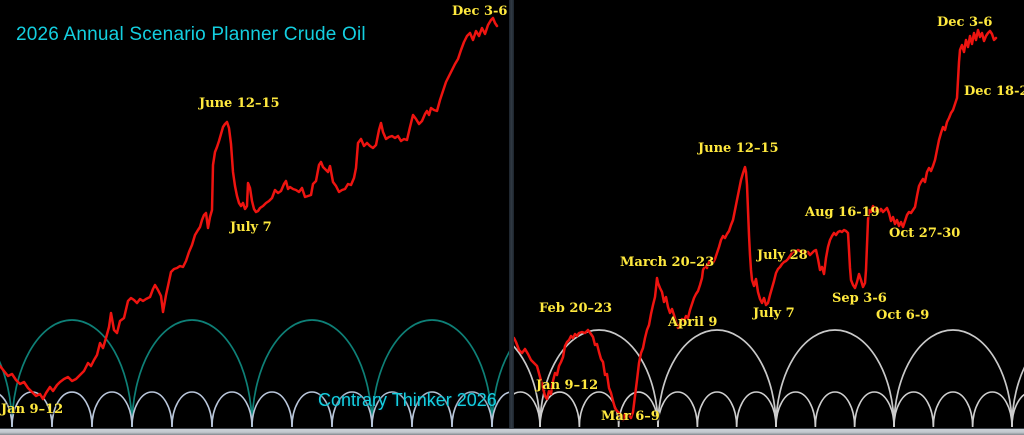 This screenshot has height=435, width=1024. I want to click on watermark-contrary-thinker: Contrary Thinker 2026, so click(407, 400).